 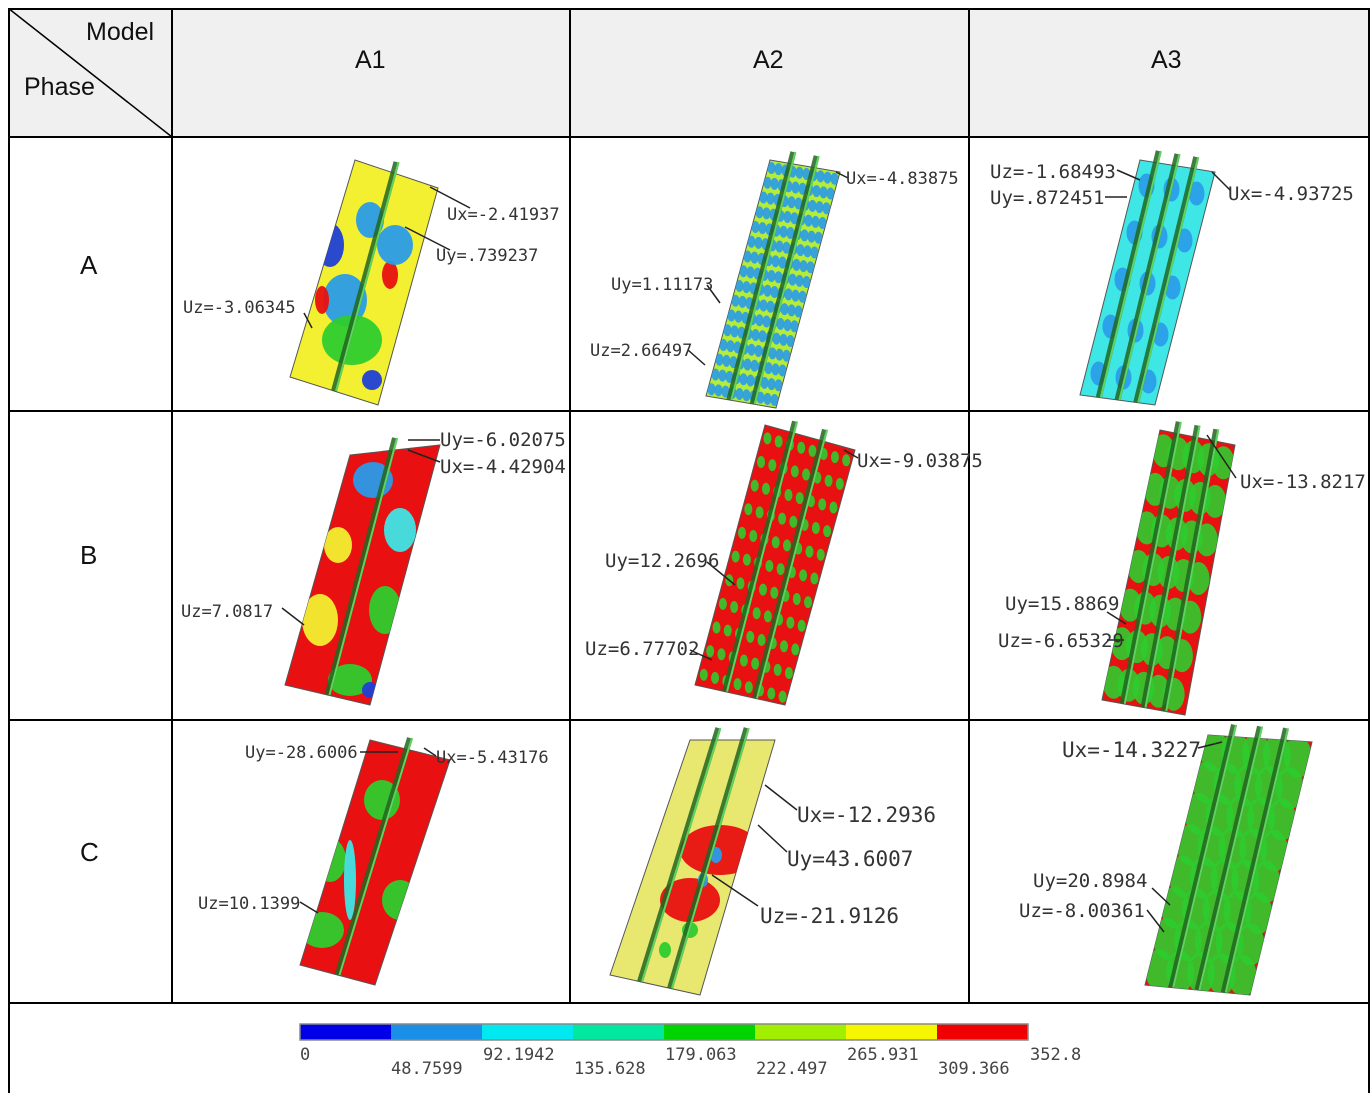 I want to click on column-header-a2: A2, so click(x=768, y=60).